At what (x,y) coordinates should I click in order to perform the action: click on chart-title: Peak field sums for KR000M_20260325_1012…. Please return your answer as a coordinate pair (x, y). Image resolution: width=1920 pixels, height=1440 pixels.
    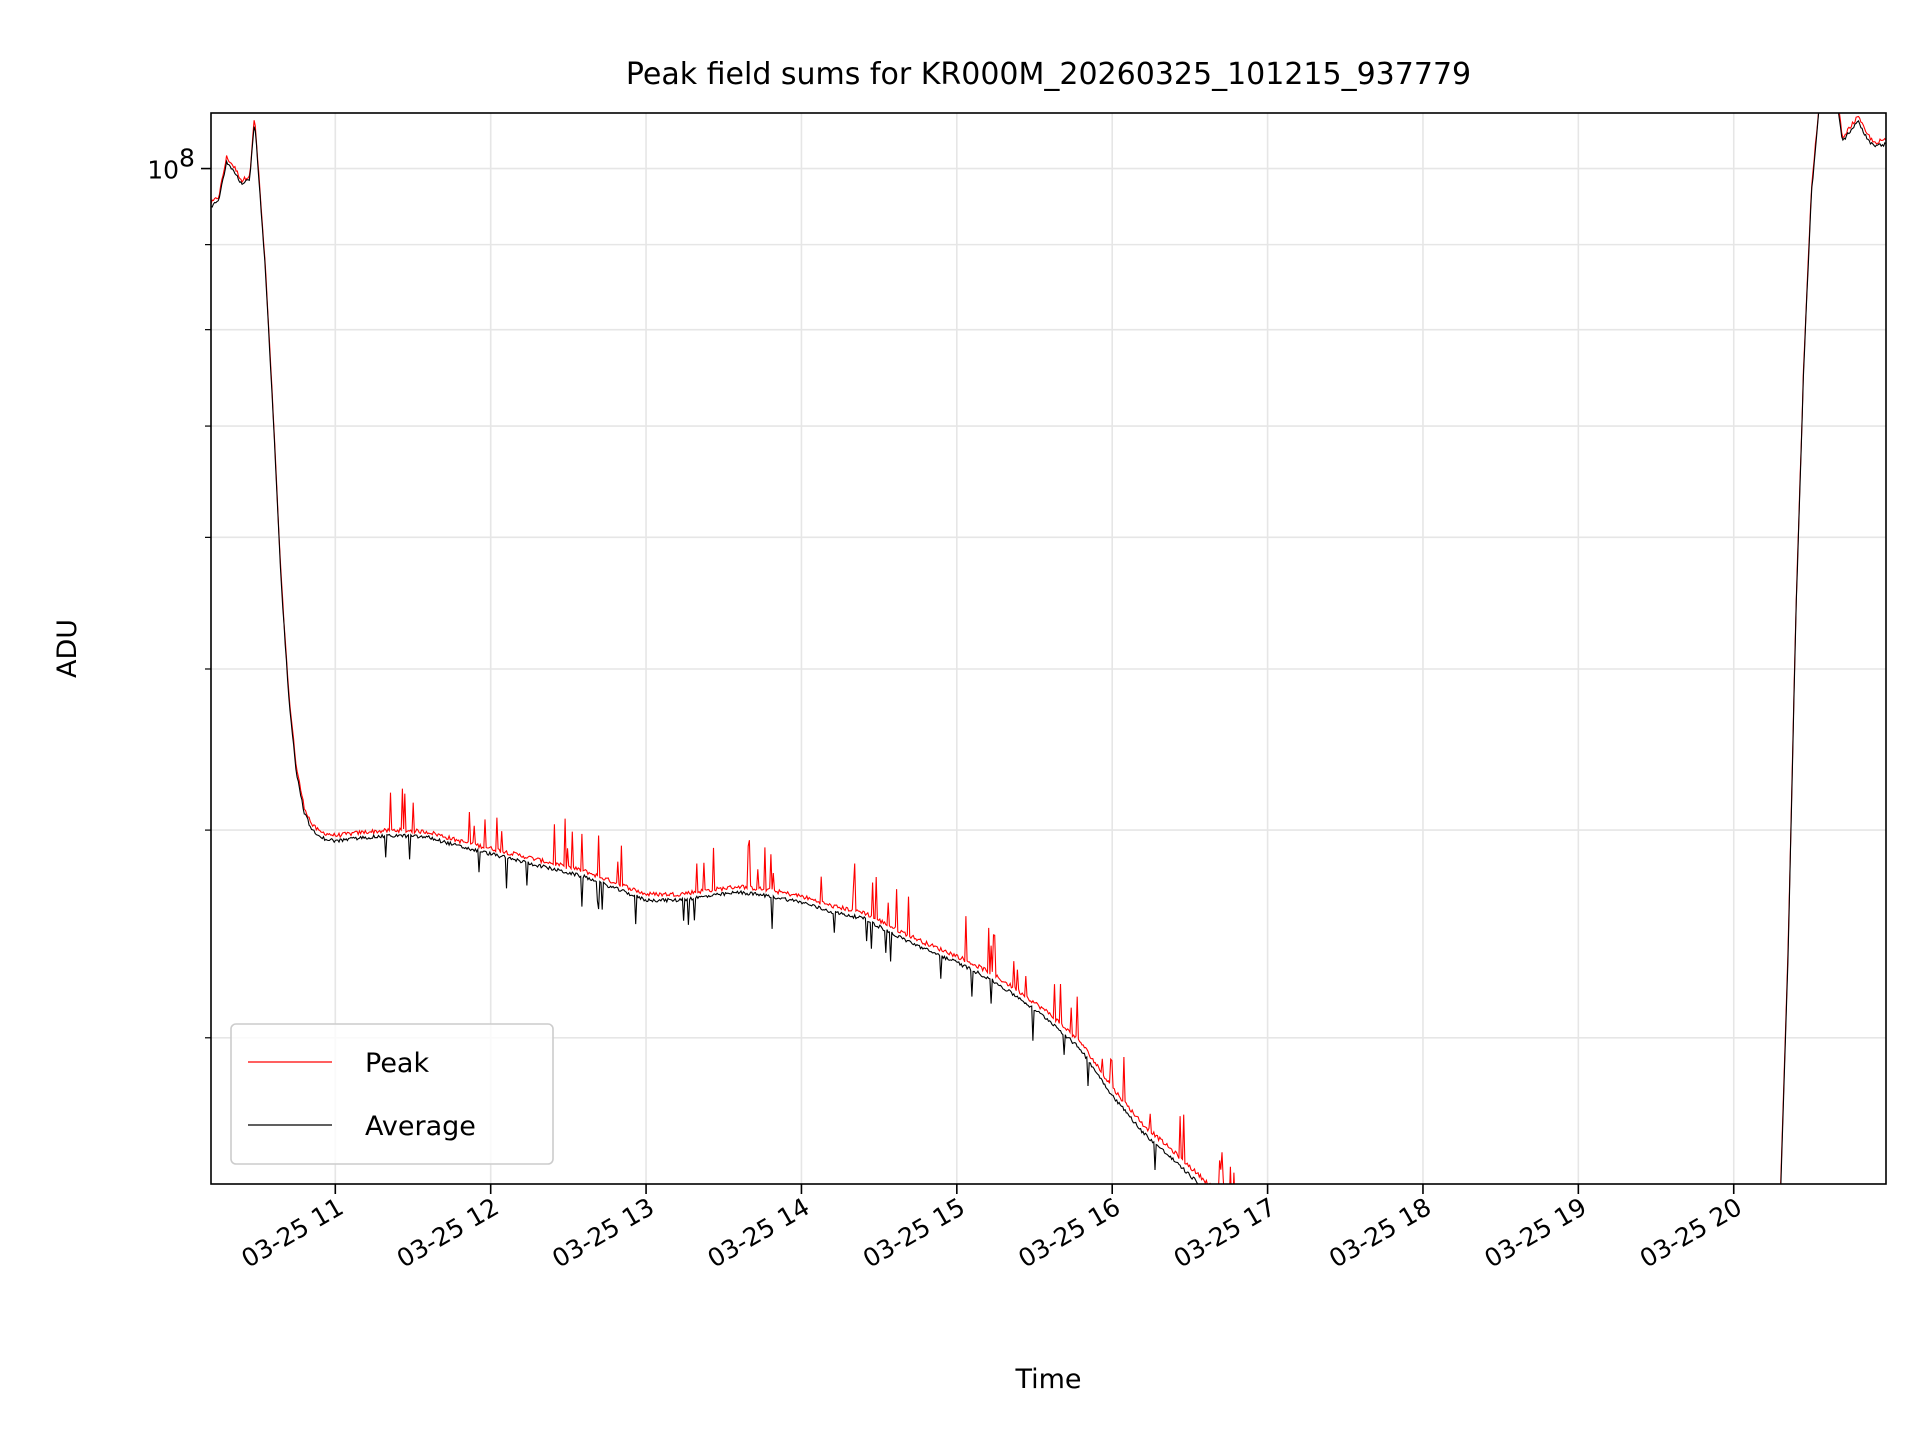
    Looking at the image, I should click on (1048, 74).